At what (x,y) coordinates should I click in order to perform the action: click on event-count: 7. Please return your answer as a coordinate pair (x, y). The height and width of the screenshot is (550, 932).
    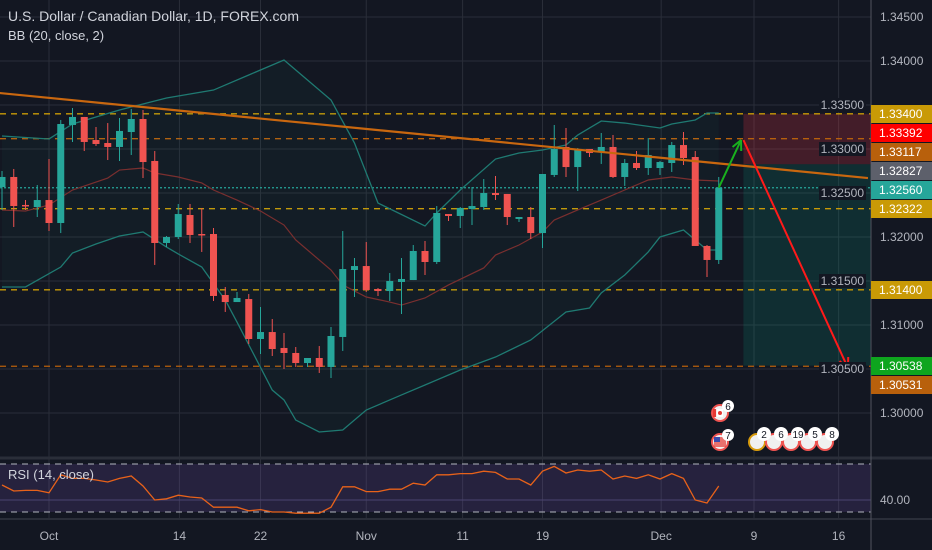
    Looking at the image, I should click on (728, 436).